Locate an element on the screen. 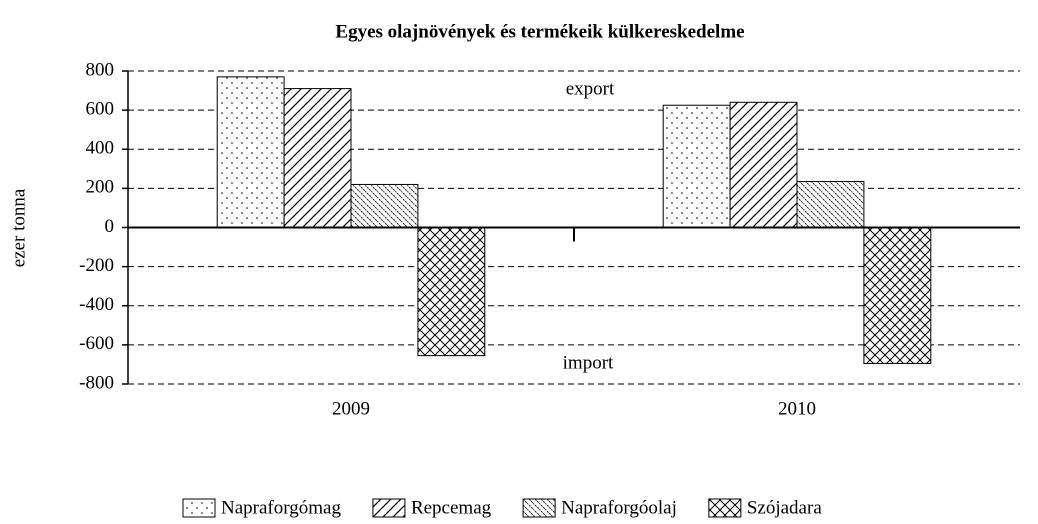 Image resolution: width=1038 pixels, height=524 pixels. y-tick-label: -600 is located at coordinates (96, 343).